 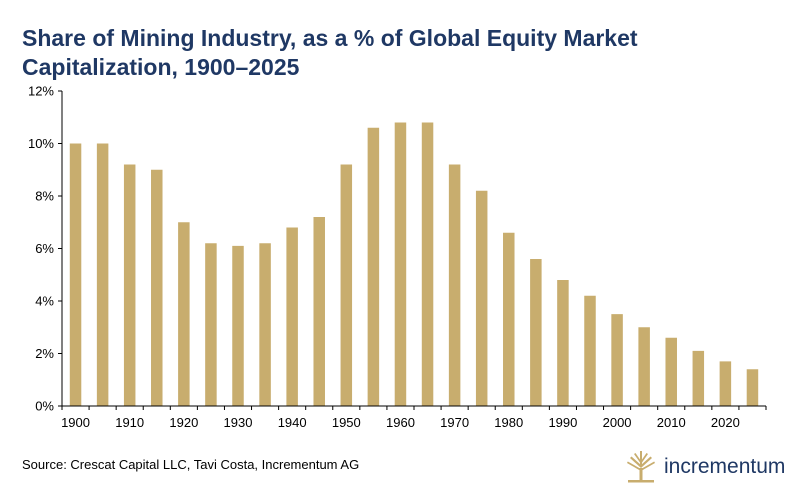 What do you see at coordinates (292, 422) in the screenshot?
I see `x-tick-label: 1940` at bounding box center [292, 422].